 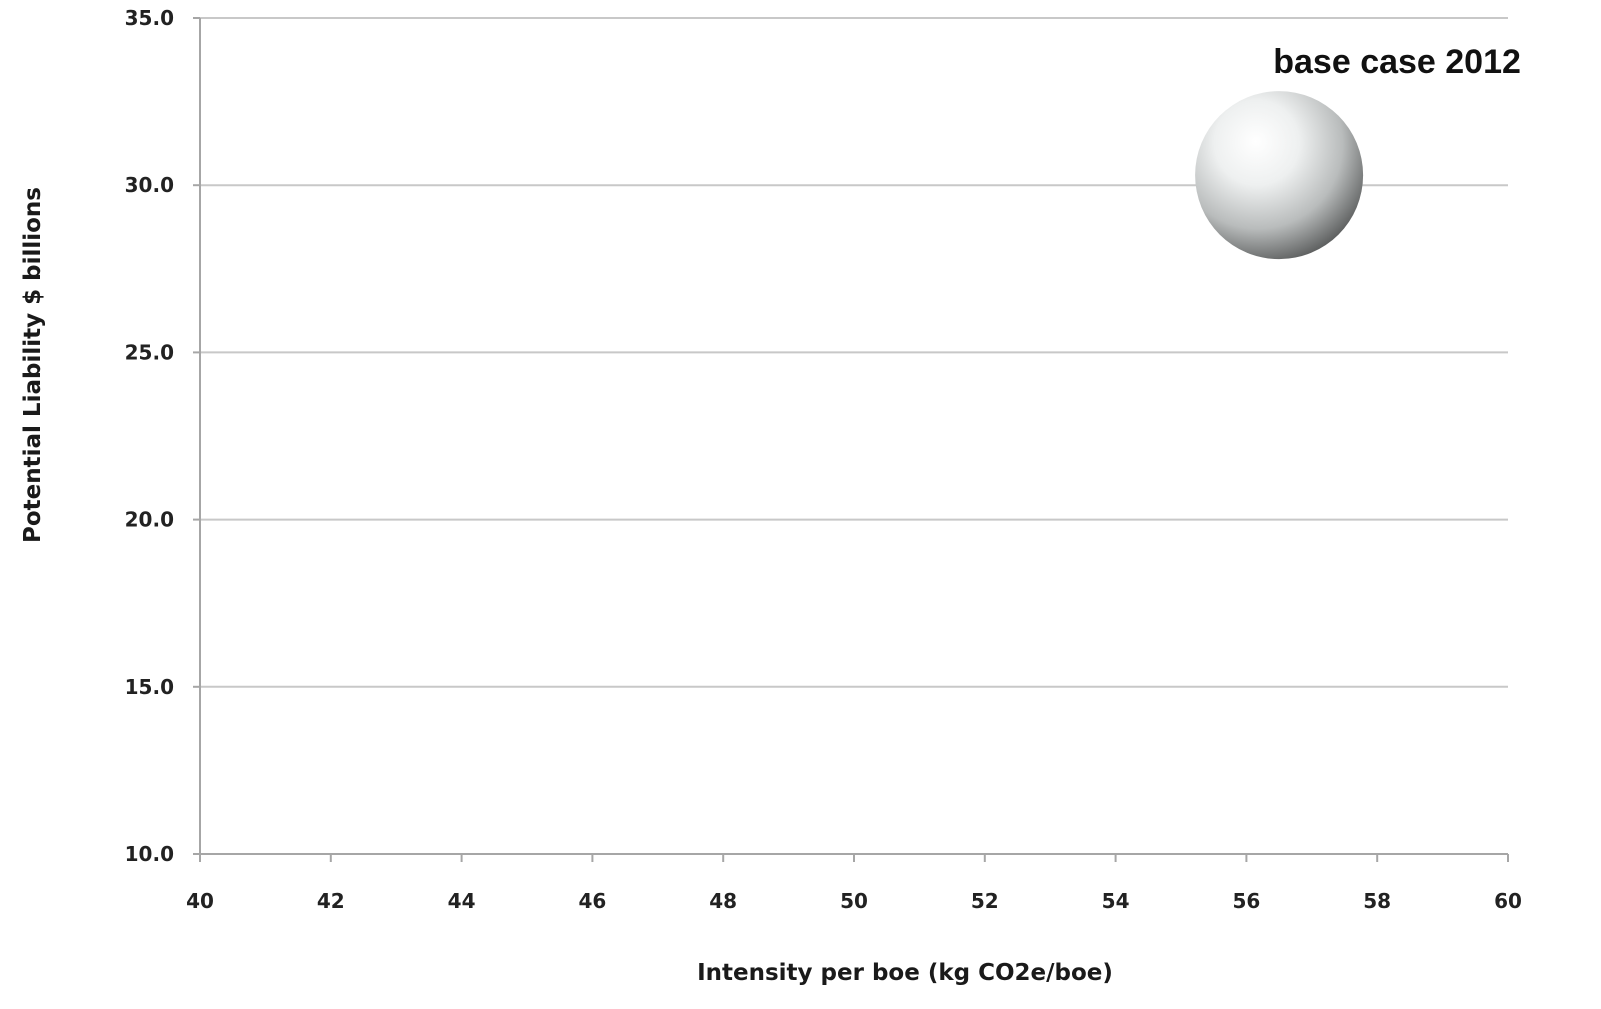 What do you see at coordinates (1508, 901) in the screenshot?
I see `x-tick-label: 60` at bounding box center [1508, 901].